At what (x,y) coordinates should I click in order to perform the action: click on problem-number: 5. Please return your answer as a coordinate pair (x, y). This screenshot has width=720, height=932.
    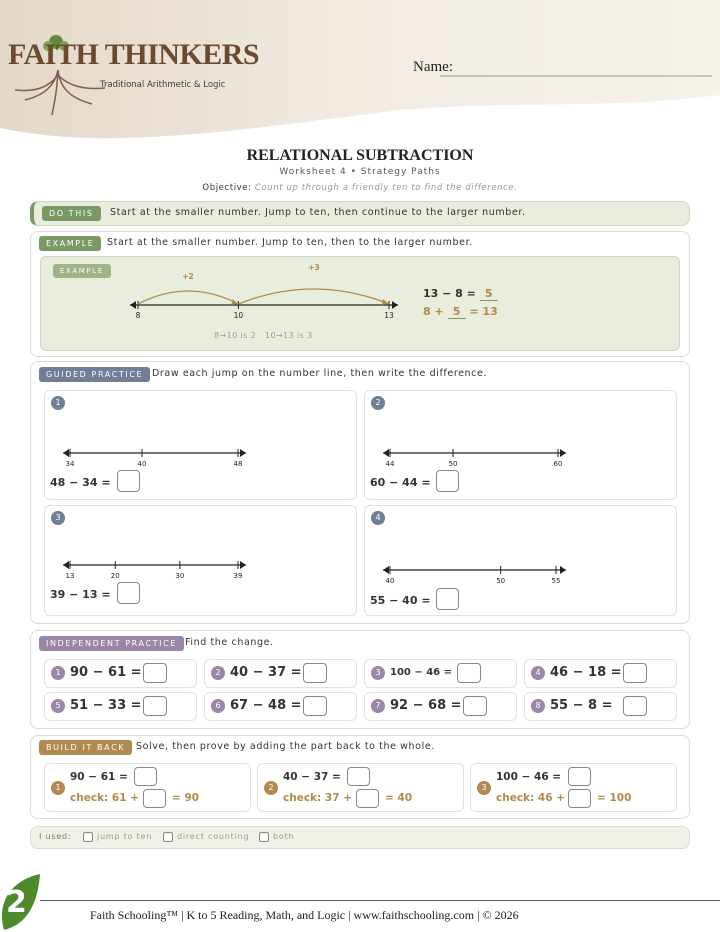
    Looking at the image, I should click on (58, 706).